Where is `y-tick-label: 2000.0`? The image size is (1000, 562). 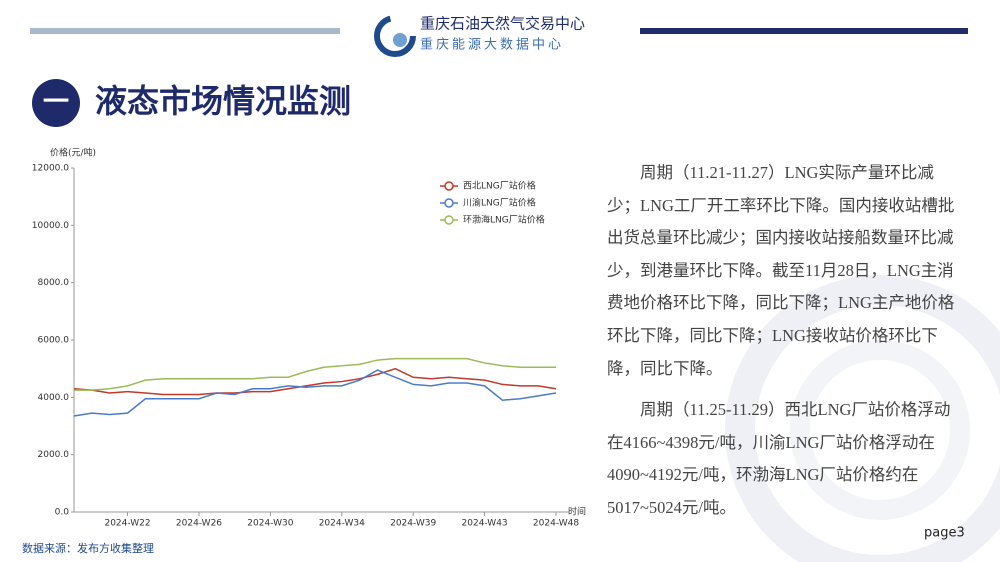 y-tick-label: 2000.0 is located at coordinates (54, 455).